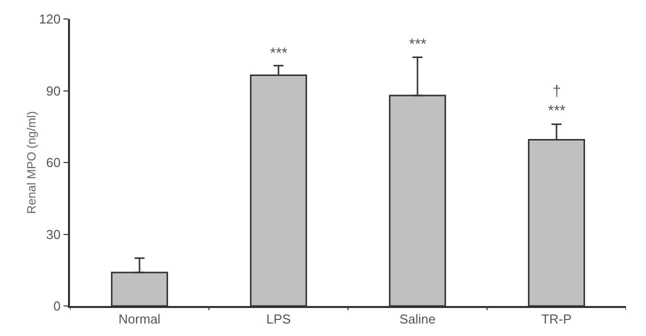  I want to click on y-tick-label: 30, so click(53, 234).